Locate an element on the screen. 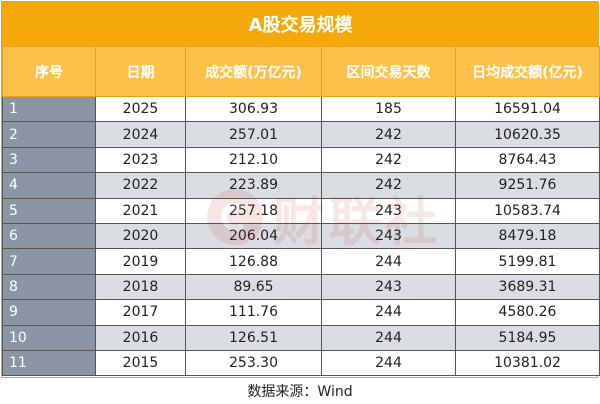 The image size is (600, 404). row-daily-turnover: 8764.43 is located at coordinates (527, 160).